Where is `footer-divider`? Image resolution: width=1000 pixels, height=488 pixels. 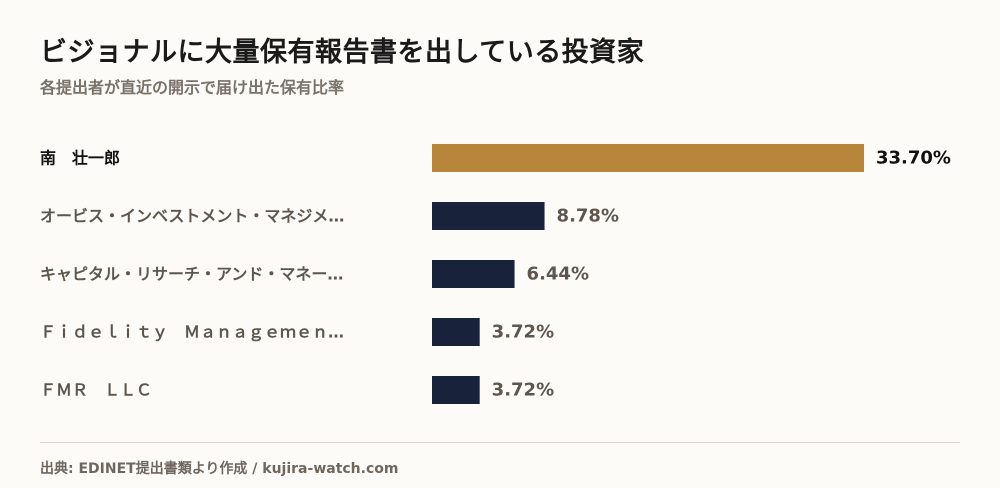
footer-divider is located at coordinates (500, 442).